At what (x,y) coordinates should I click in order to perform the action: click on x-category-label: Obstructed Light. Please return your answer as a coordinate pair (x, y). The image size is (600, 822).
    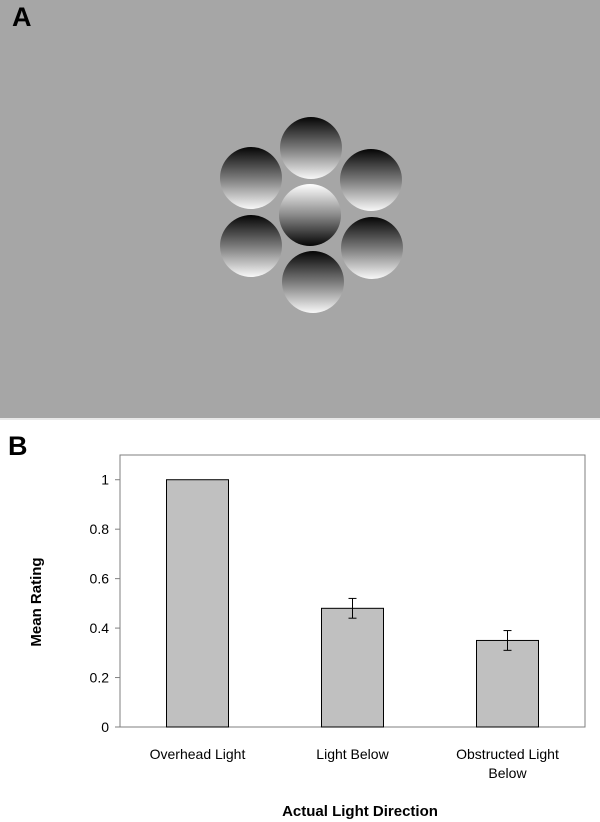
    Looking at the image, I should click on (507, 754).